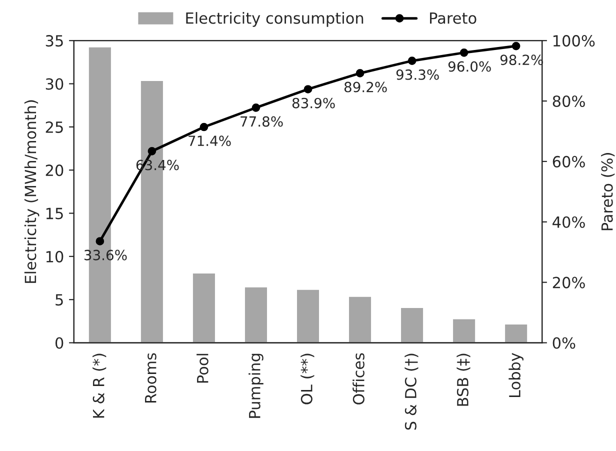  What do you see at coordinates (99, 386) in the screenshot?
I see `x-tick-label: K & R (*)` at bounding box center [99, 386].